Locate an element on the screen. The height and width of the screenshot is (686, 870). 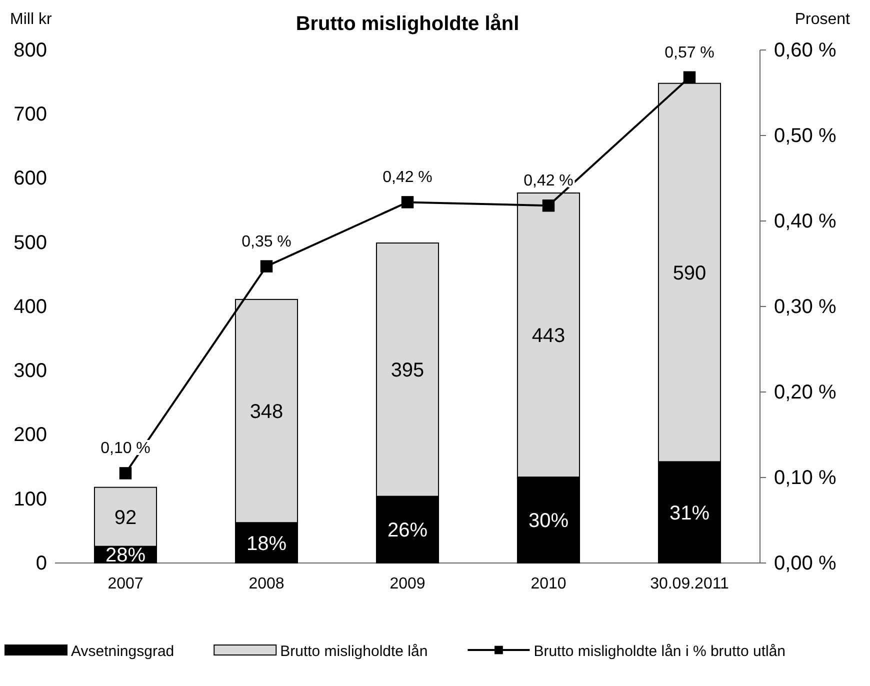
x-tick-label: 2009 is located at coordinates (408, 583).